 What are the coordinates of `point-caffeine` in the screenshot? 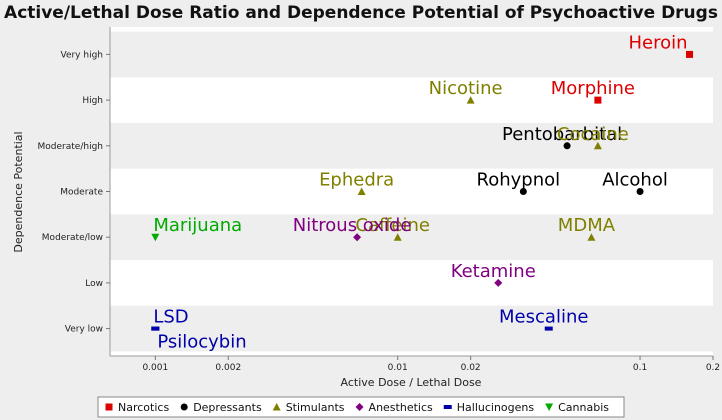 It's located at (397, 237).